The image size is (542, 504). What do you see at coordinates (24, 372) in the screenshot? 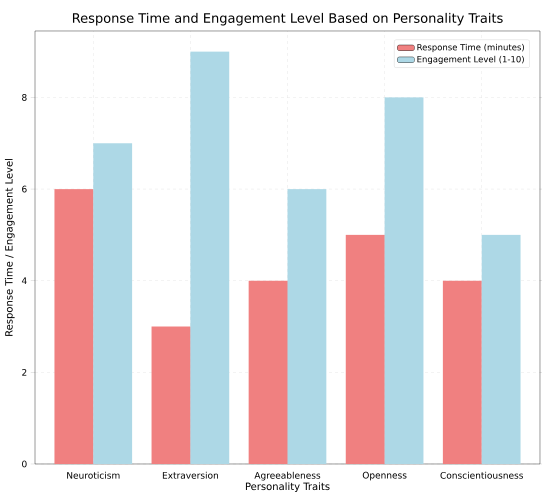
I see `y-tick-label: 2` at bounding box center [24, 372].